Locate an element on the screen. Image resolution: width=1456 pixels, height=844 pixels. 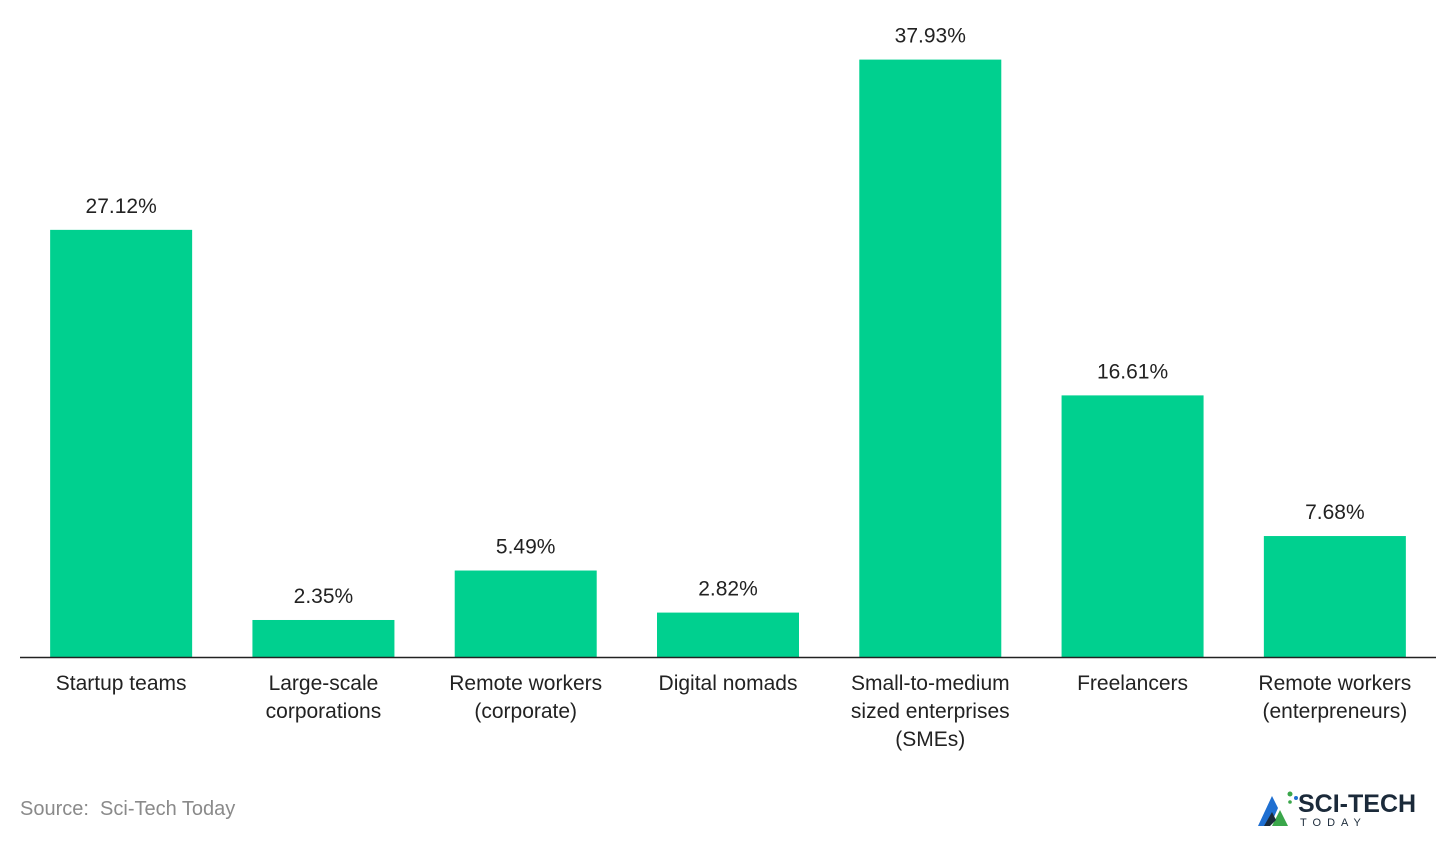
logo-sub-text: TODAY is located at coordinates (1333, 823).